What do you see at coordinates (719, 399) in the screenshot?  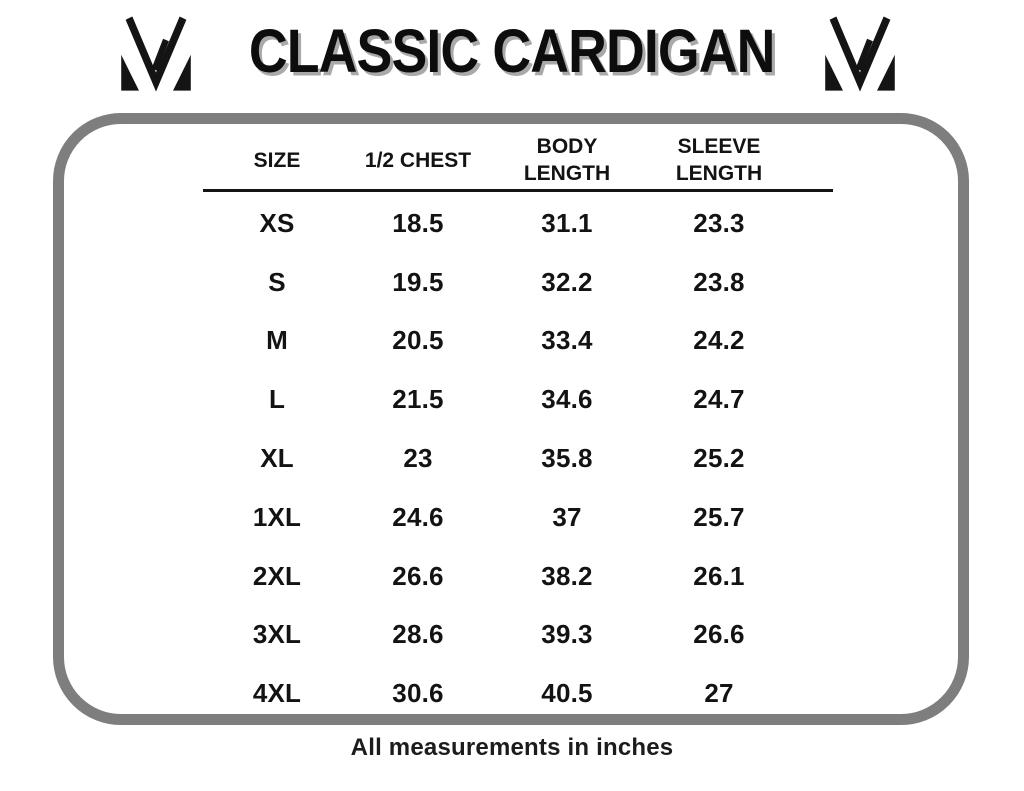 I see `sleeve-length-cell: 24.7` at bounding box center [719, 399].